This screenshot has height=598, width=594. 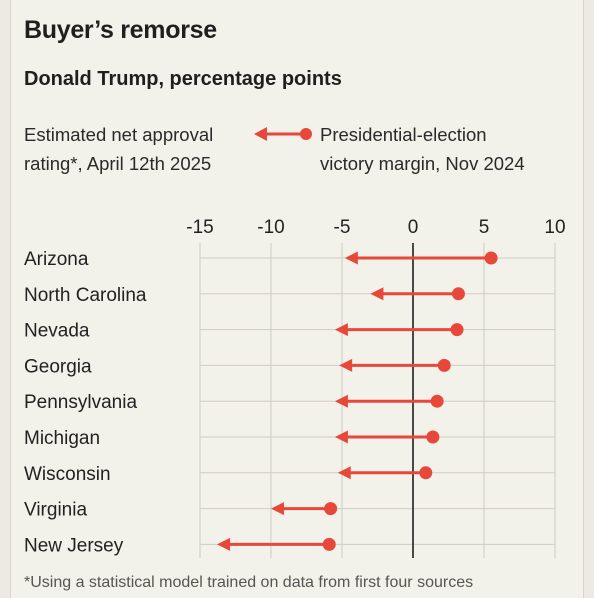 What do you see at coordinates (56, 259) in the screenshot?
I see `category-label: Arizona` at bounding box center [56, 259].